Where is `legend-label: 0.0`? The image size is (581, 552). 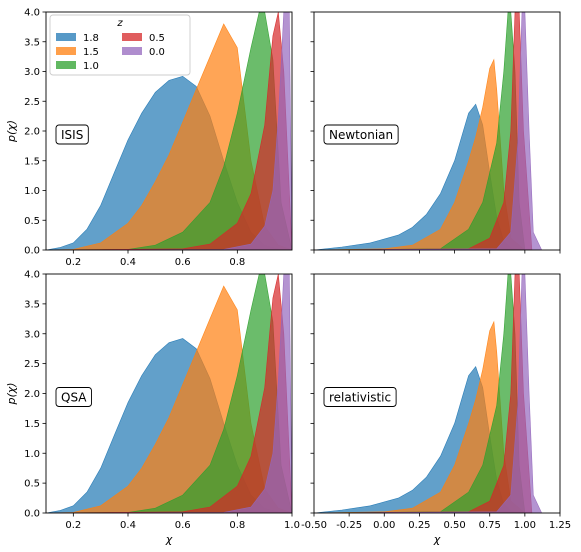
legend-label: 0.0 is located at coordinates (157, 52).